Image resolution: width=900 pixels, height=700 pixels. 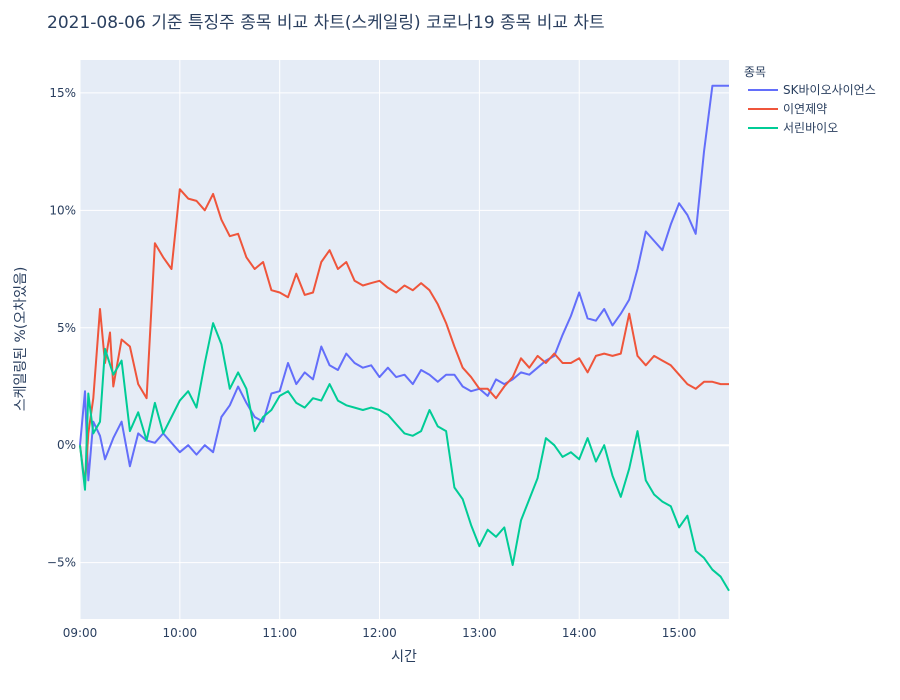 I want to click on x-tick-label: 14:00, so click(x=579, y=633).